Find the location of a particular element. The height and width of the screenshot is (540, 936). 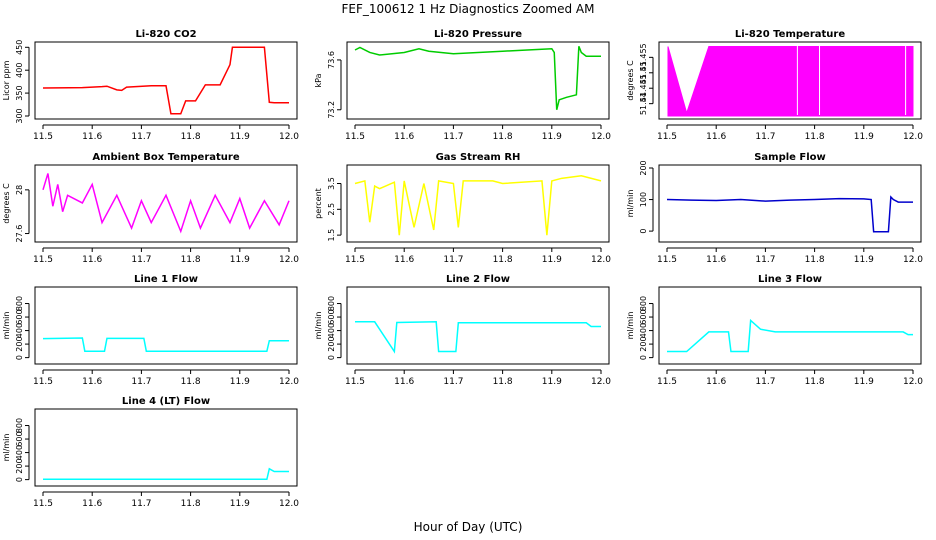

y-tick-label: 51.45 is located at coordinates (643, 72).